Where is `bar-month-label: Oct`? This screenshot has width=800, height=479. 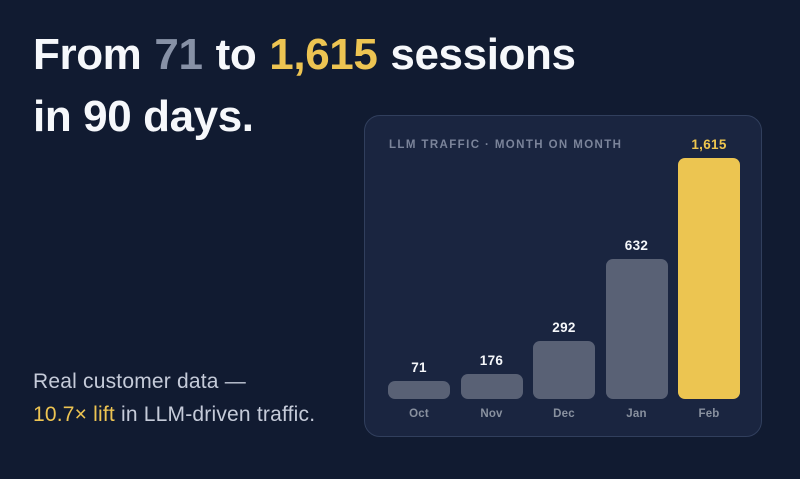 bar-month-label: Oct is located at coordinates (419, 414).